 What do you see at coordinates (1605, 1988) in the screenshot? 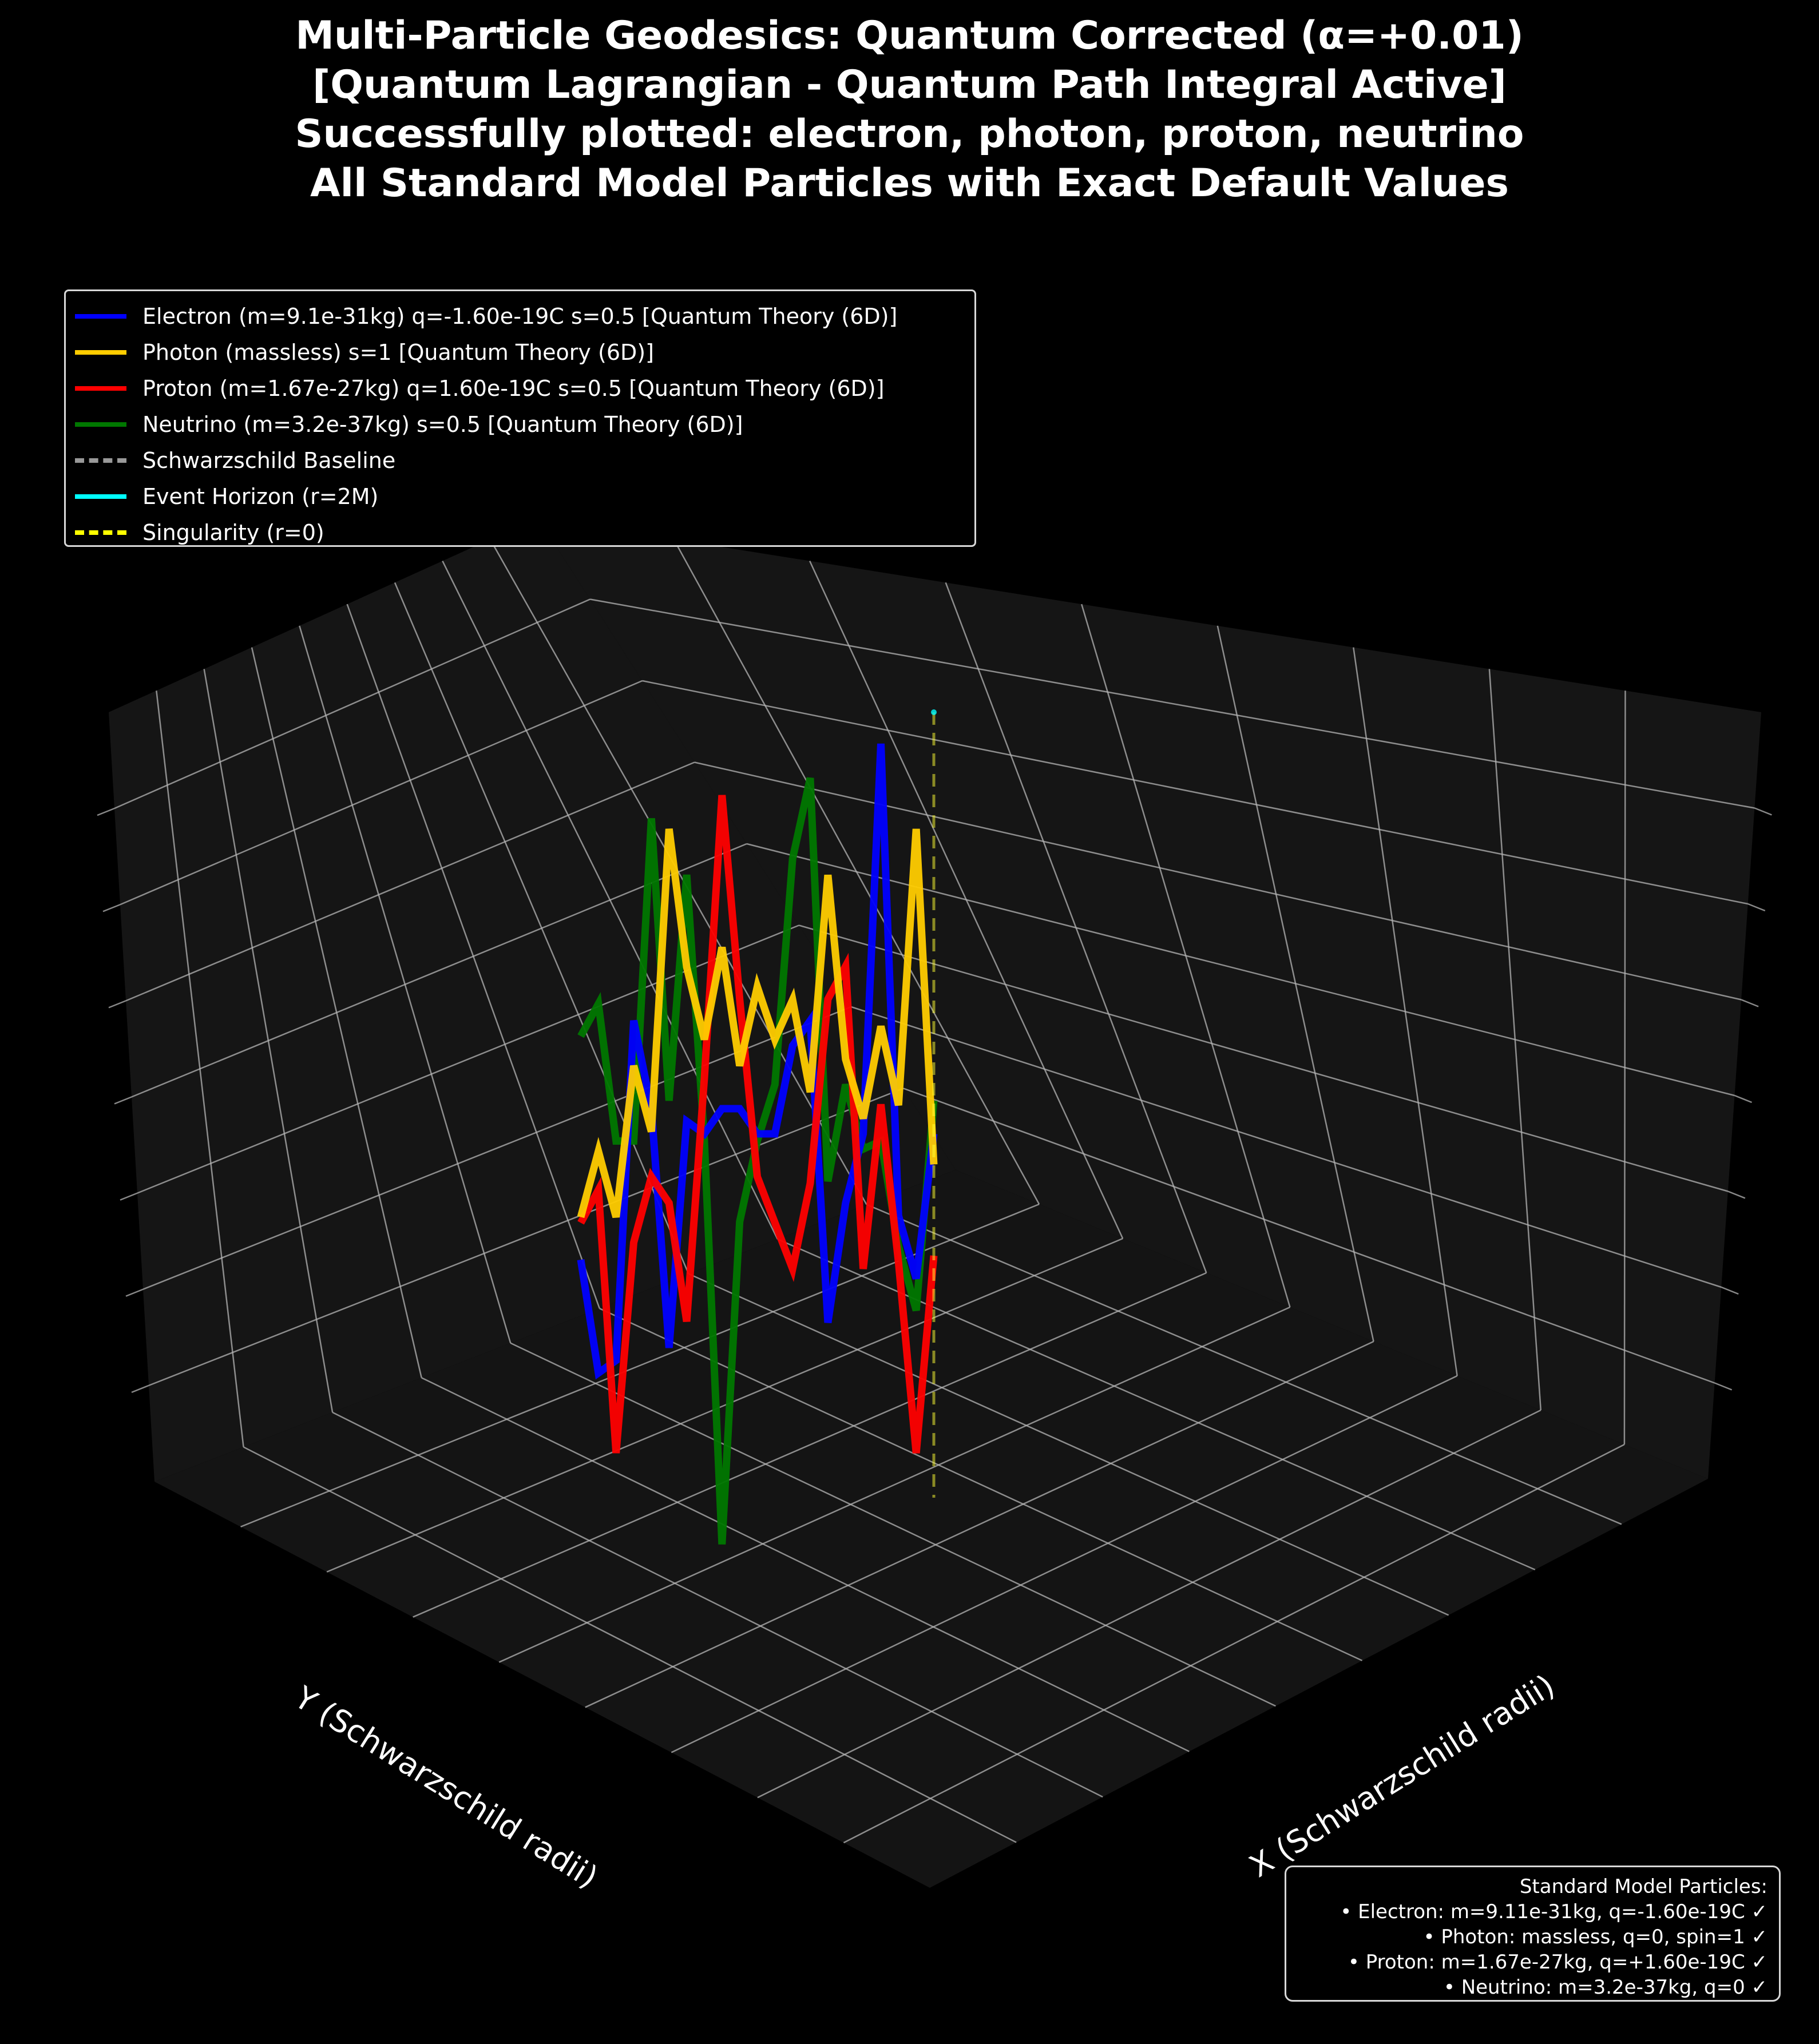
I see `info-line-neutrino: • Neutrino: m=3.2e-37kg, q=0 ✓` at bounding box center [1605, 1988].